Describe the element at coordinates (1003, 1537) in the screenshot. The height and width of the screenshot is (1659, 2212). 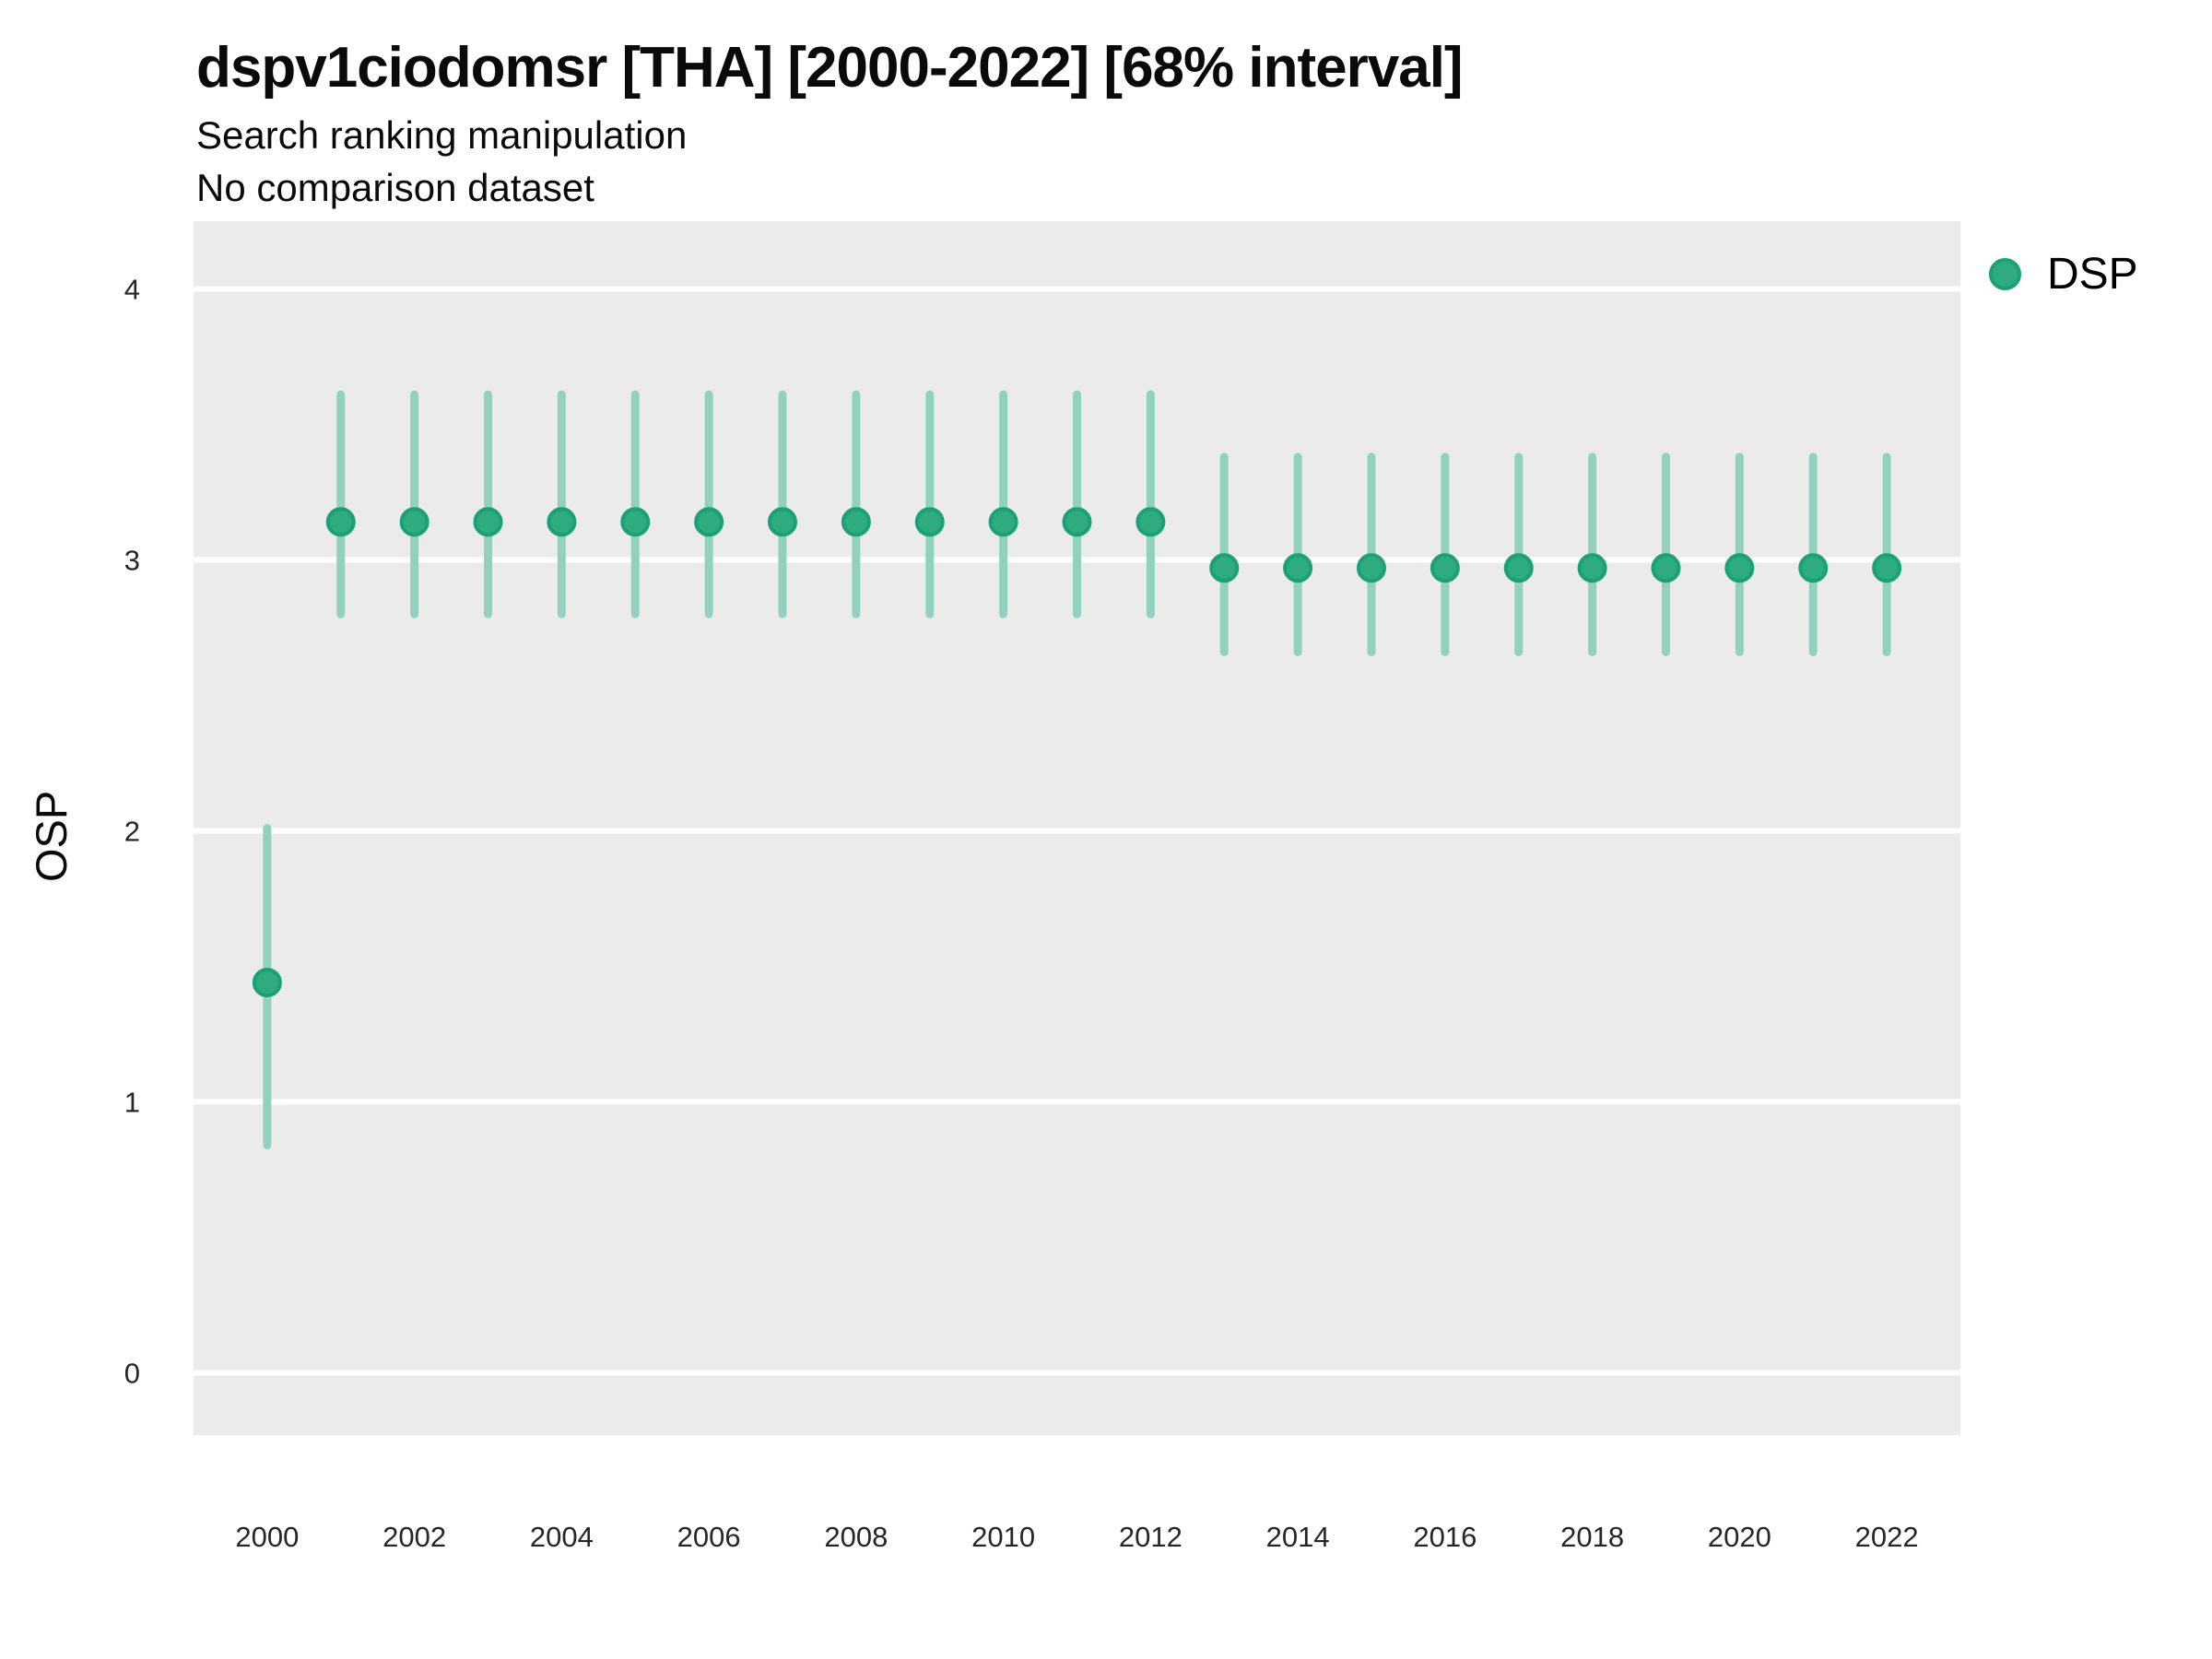
I see `x-tick-label: 2010` at that location.